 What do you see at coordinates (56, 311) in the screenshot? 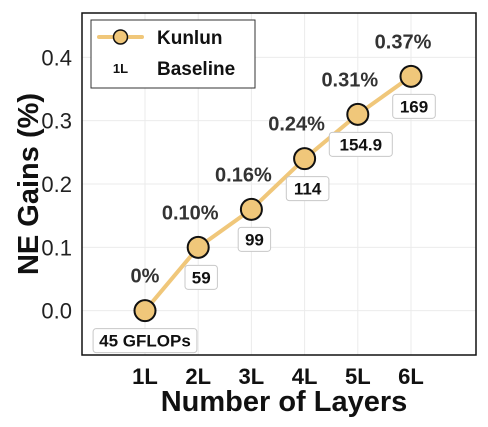
I see `y-tick-label: 0.0` at bounding box center [56, 311].